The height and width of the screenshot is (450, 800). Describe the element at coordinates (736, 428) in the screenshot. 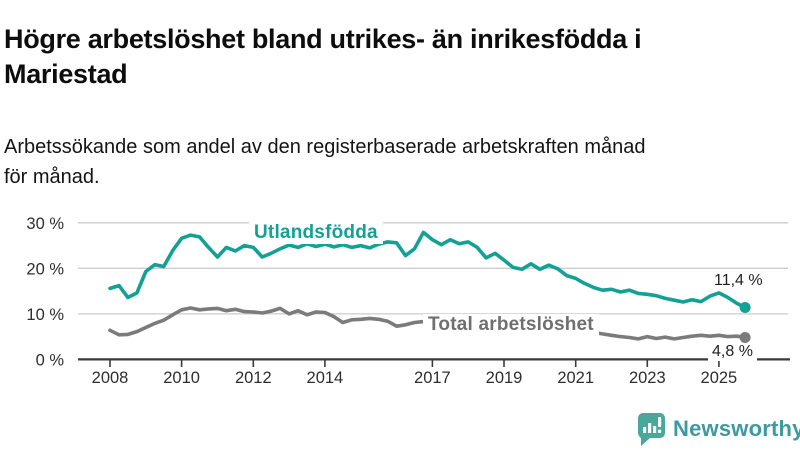

I see `newsworthy-logo-text: Newsworthy` at that location.